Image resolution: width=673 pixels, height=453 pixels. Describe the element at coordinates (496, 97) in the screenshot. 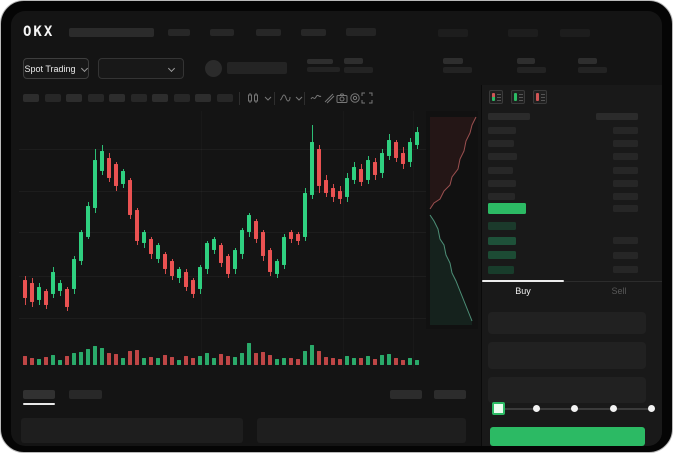

I see `orderbook-both-icon` at that location.